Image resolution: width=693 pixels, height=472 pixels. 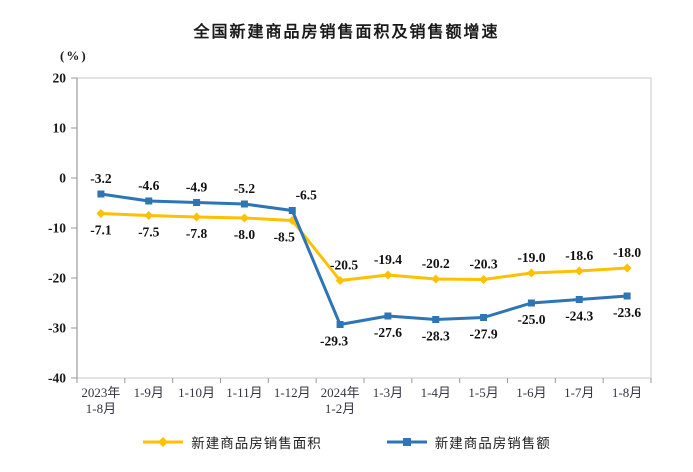 I want to click on svg-text: -10, so click(x=57, y=228).